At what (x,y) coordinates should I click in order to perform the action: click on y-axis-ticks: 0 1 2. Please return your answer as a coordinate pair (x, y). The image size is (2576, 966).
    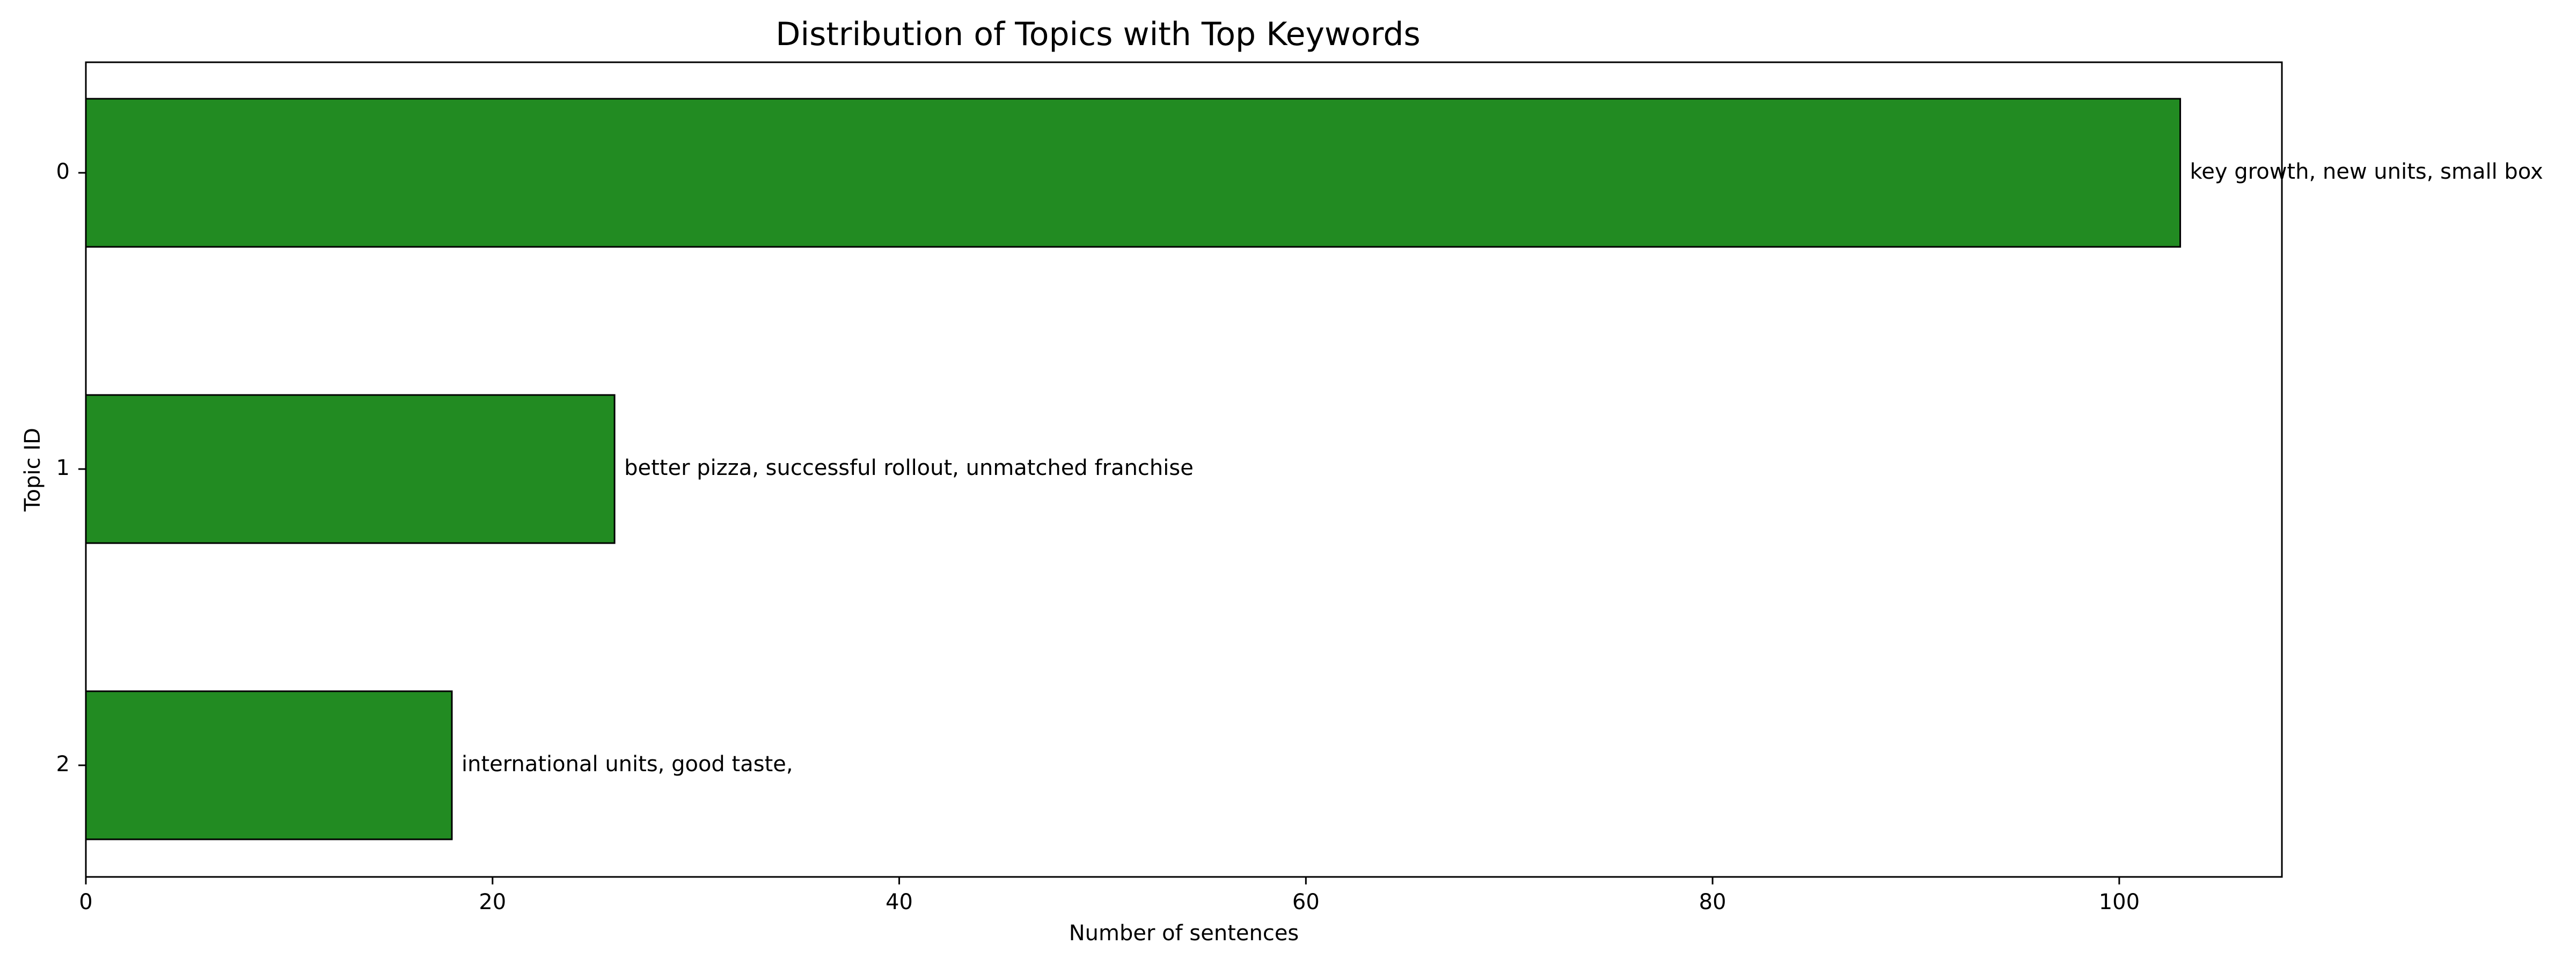
    Looking at the image, I should click on (71, 468).